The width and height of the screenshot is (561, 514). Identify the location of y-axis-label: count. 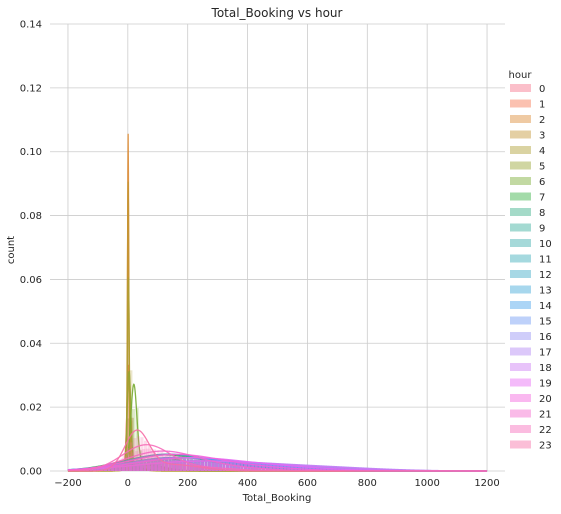
(11, 250).